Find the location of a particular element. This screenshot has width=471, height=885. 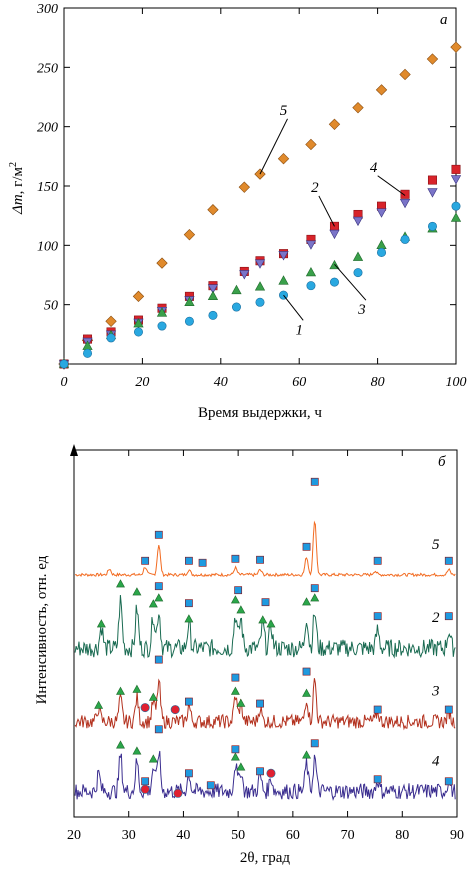

y-tick-label: 300 is located at coordinates (47, 9).